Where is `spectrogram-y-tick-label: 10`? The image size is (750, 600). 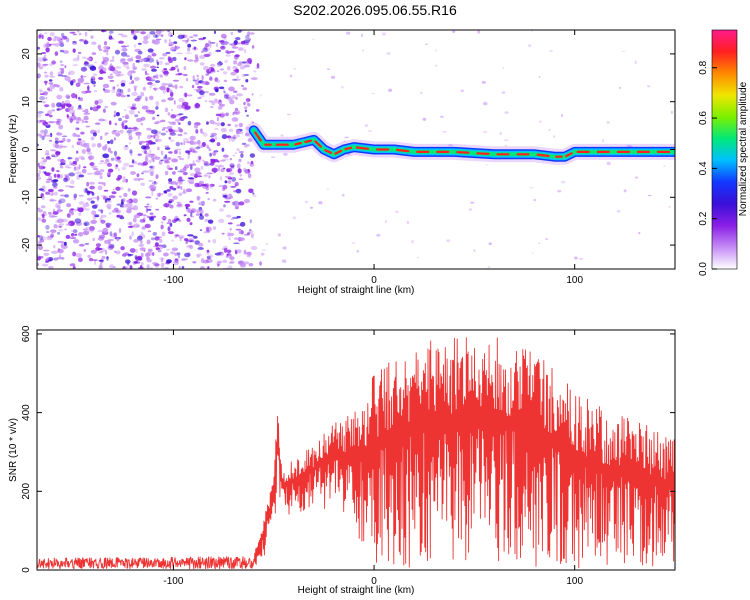 spectrogram-y-tick-label: 10 is located at coordinates (26, 102).